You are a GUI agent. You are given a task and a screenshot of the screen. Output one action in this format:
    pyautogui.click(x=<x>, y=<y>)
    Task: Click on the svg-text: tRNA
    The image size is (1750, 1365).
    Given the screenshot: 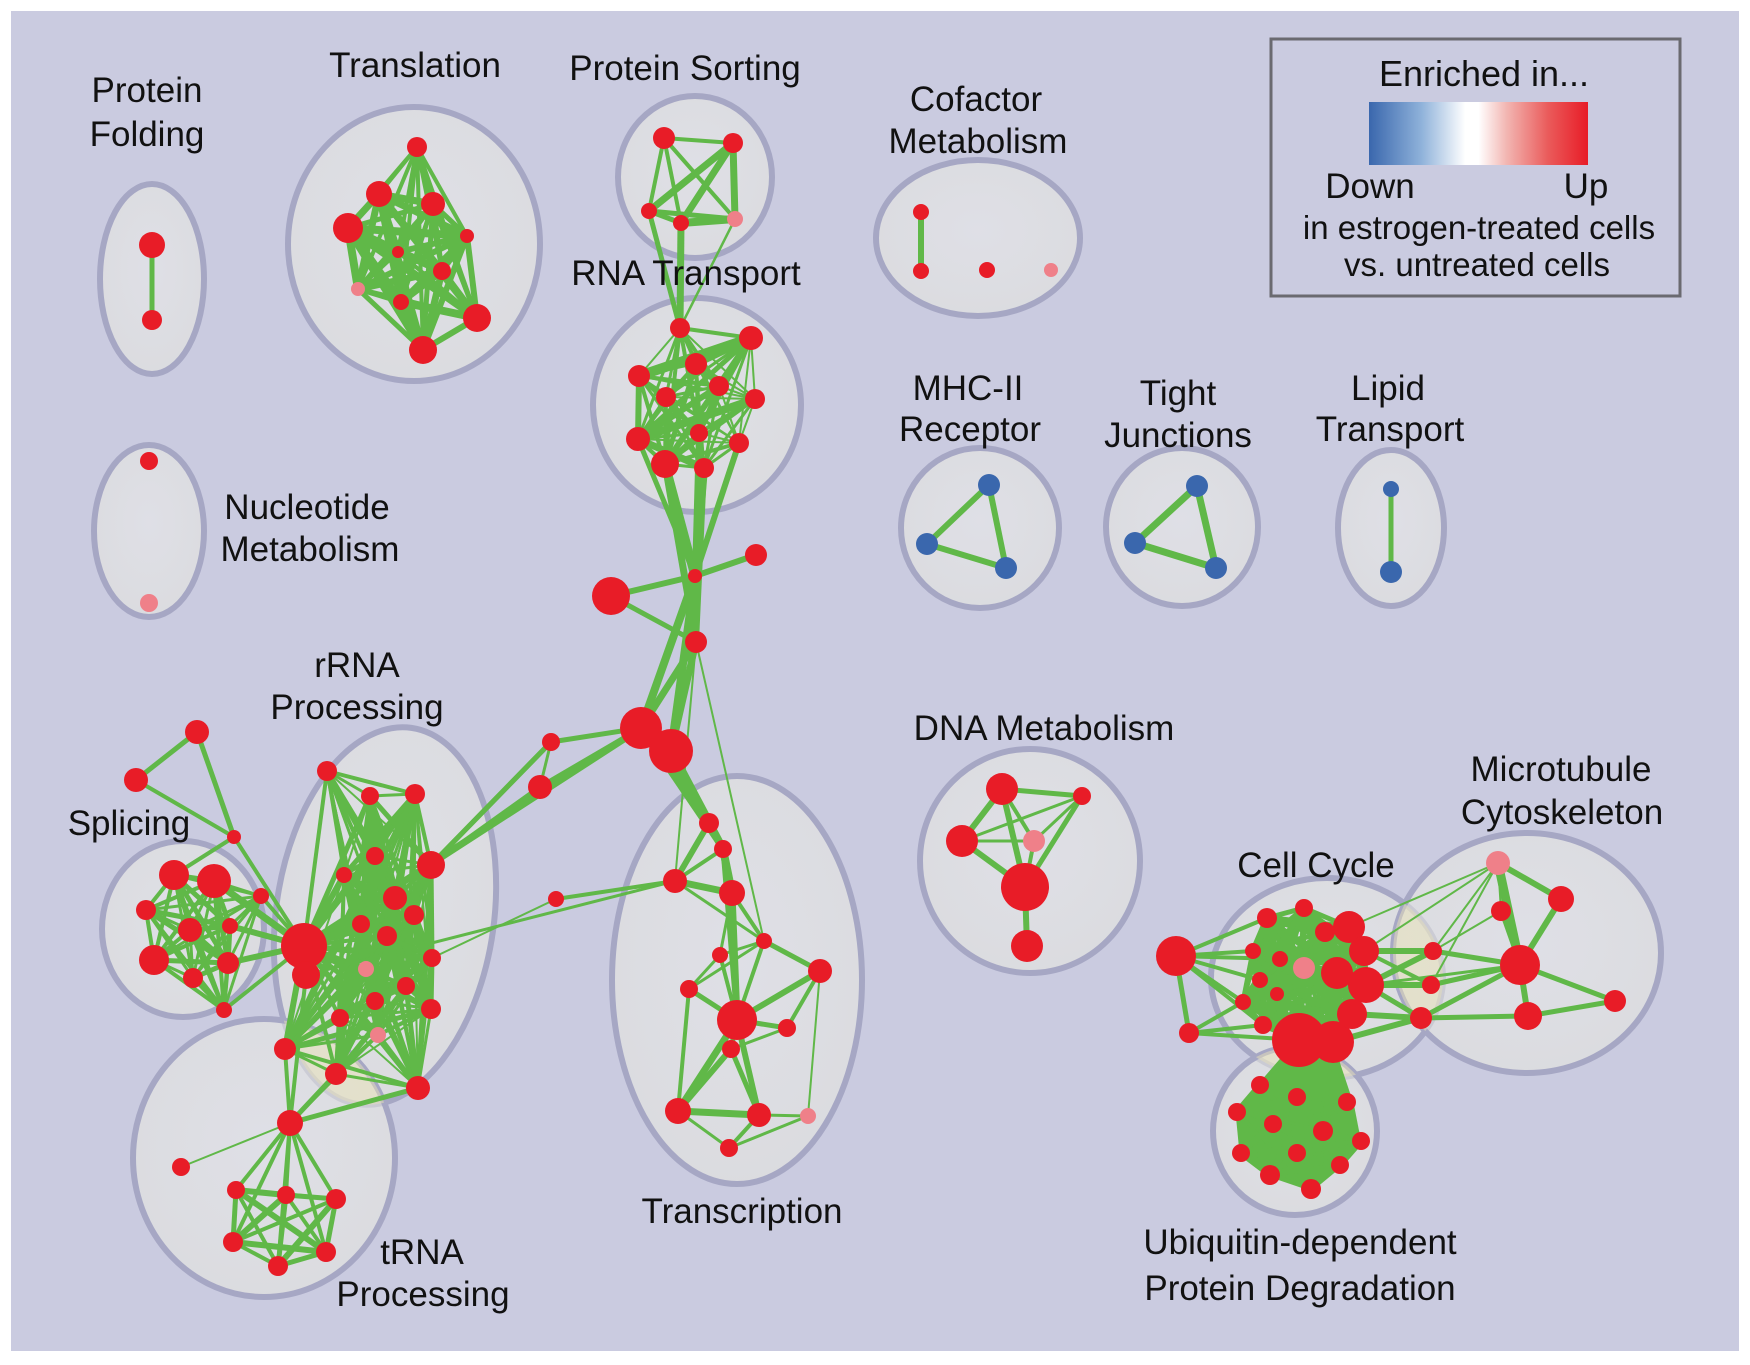 What is the action you would take?
    pyautogui.click(x=422, y=1252)
    